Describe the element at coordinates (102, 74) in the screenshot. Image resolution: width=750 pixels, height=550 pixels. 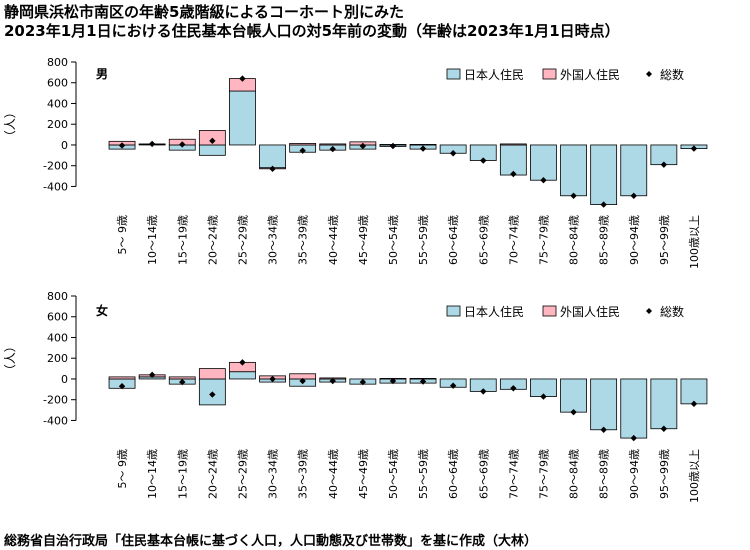
I see `panel-label: 男` at that location.